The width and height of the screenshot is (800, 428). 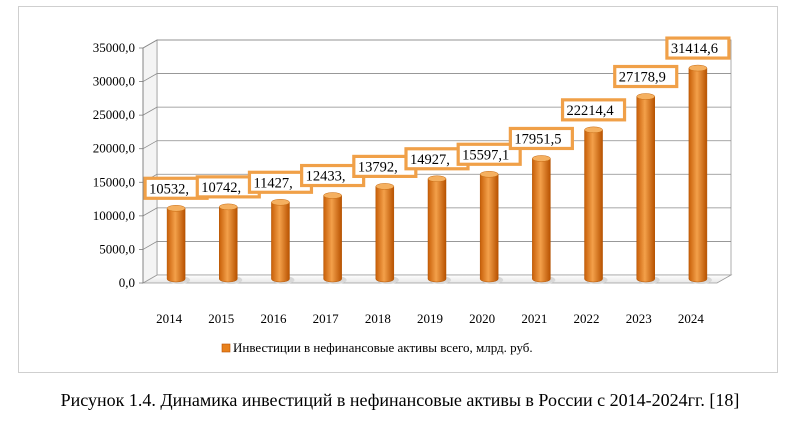 What do you see at coordinates (534, 318) in the screenshot?
I see `x-tick-label: 2021` at bounding box center [534, 318].